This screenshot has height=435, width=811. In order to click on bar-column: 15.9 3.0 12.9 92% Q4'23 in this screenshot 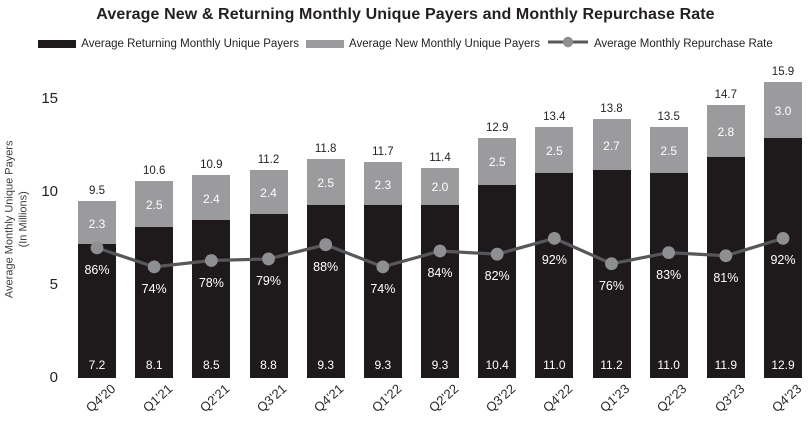, I will do `click(784, 237)`.